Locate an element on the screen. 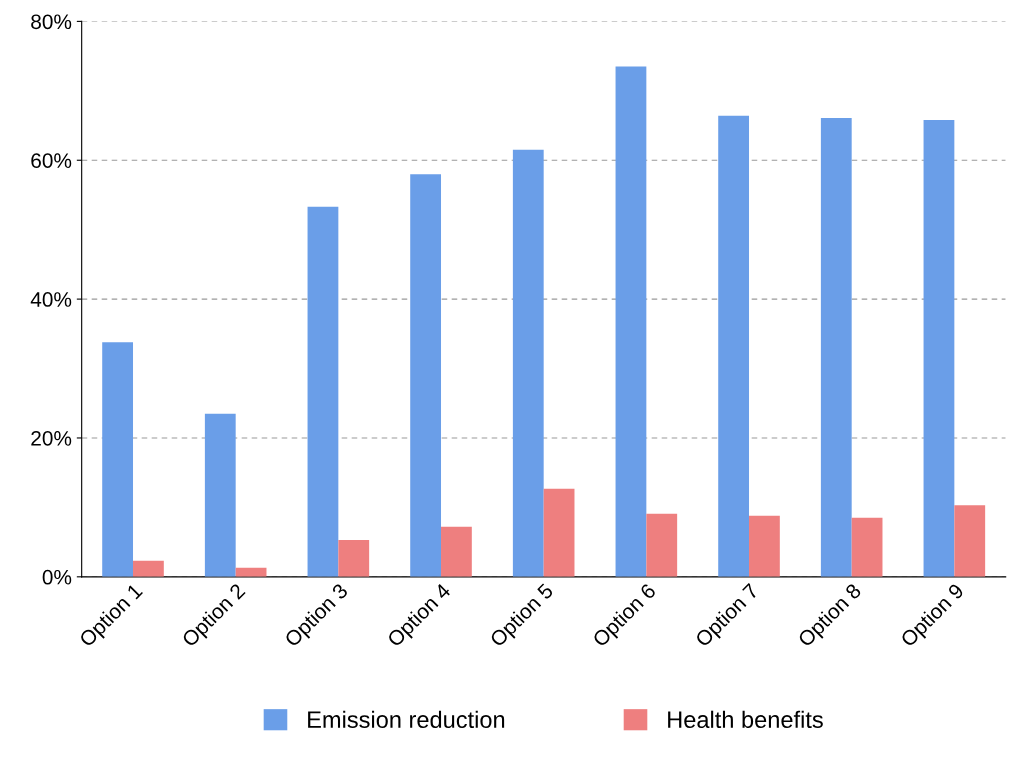  y-tick-label: 80% is located at coordinates (51, 22).